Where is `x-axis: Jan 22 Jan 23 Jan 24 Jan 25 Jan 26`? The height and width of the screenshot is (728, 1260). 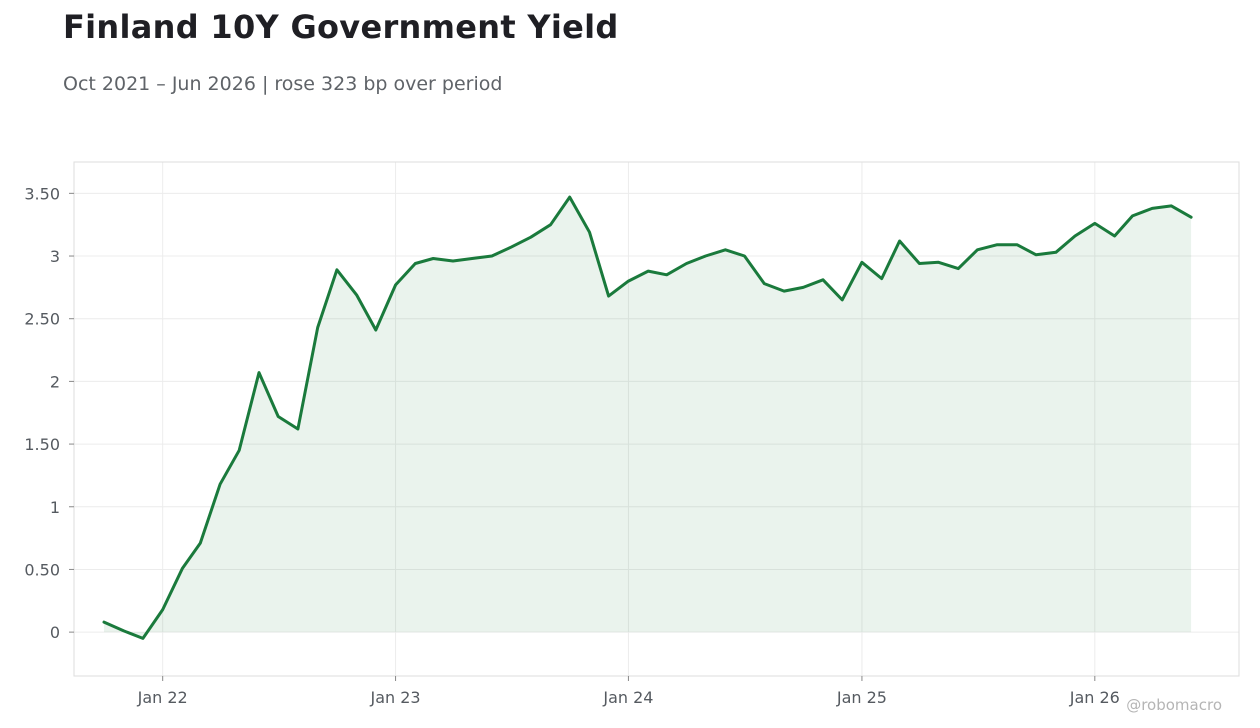 x-axis: Jan 22 Jan 23 Jan 24 Jan 25 Jan 26 is located at coordinates (628, 691).